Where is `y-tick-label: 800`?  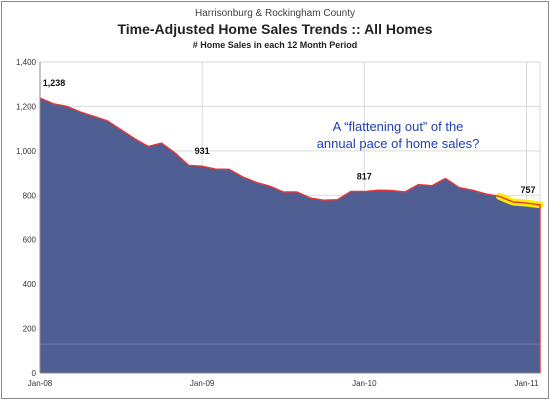 y-tick-label: 800 is located at coordinates (30, 195).